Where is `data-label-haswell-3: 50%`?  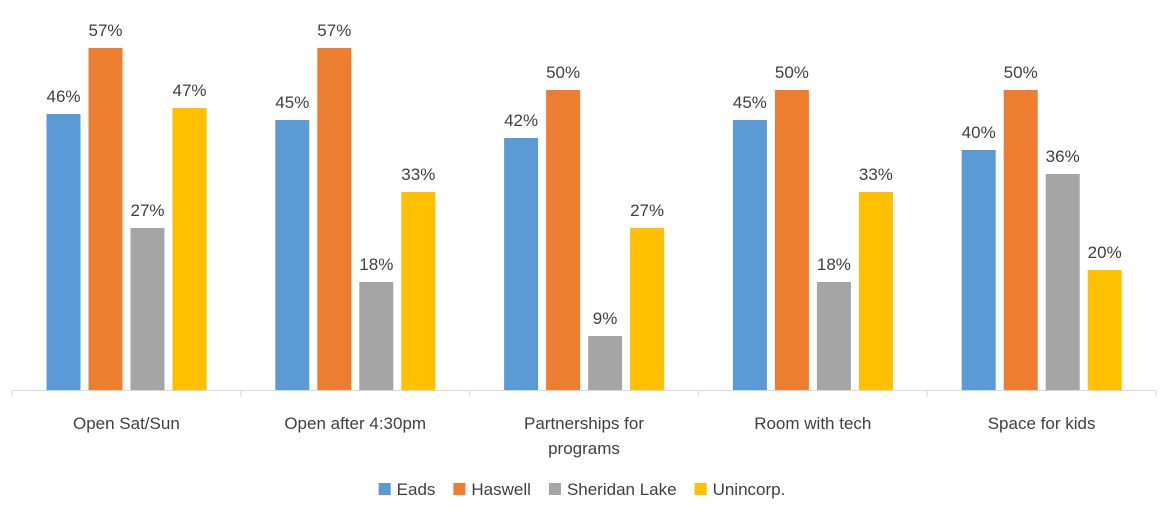
data-label-haswell-3: 50% is located at coordinates (563, 72).